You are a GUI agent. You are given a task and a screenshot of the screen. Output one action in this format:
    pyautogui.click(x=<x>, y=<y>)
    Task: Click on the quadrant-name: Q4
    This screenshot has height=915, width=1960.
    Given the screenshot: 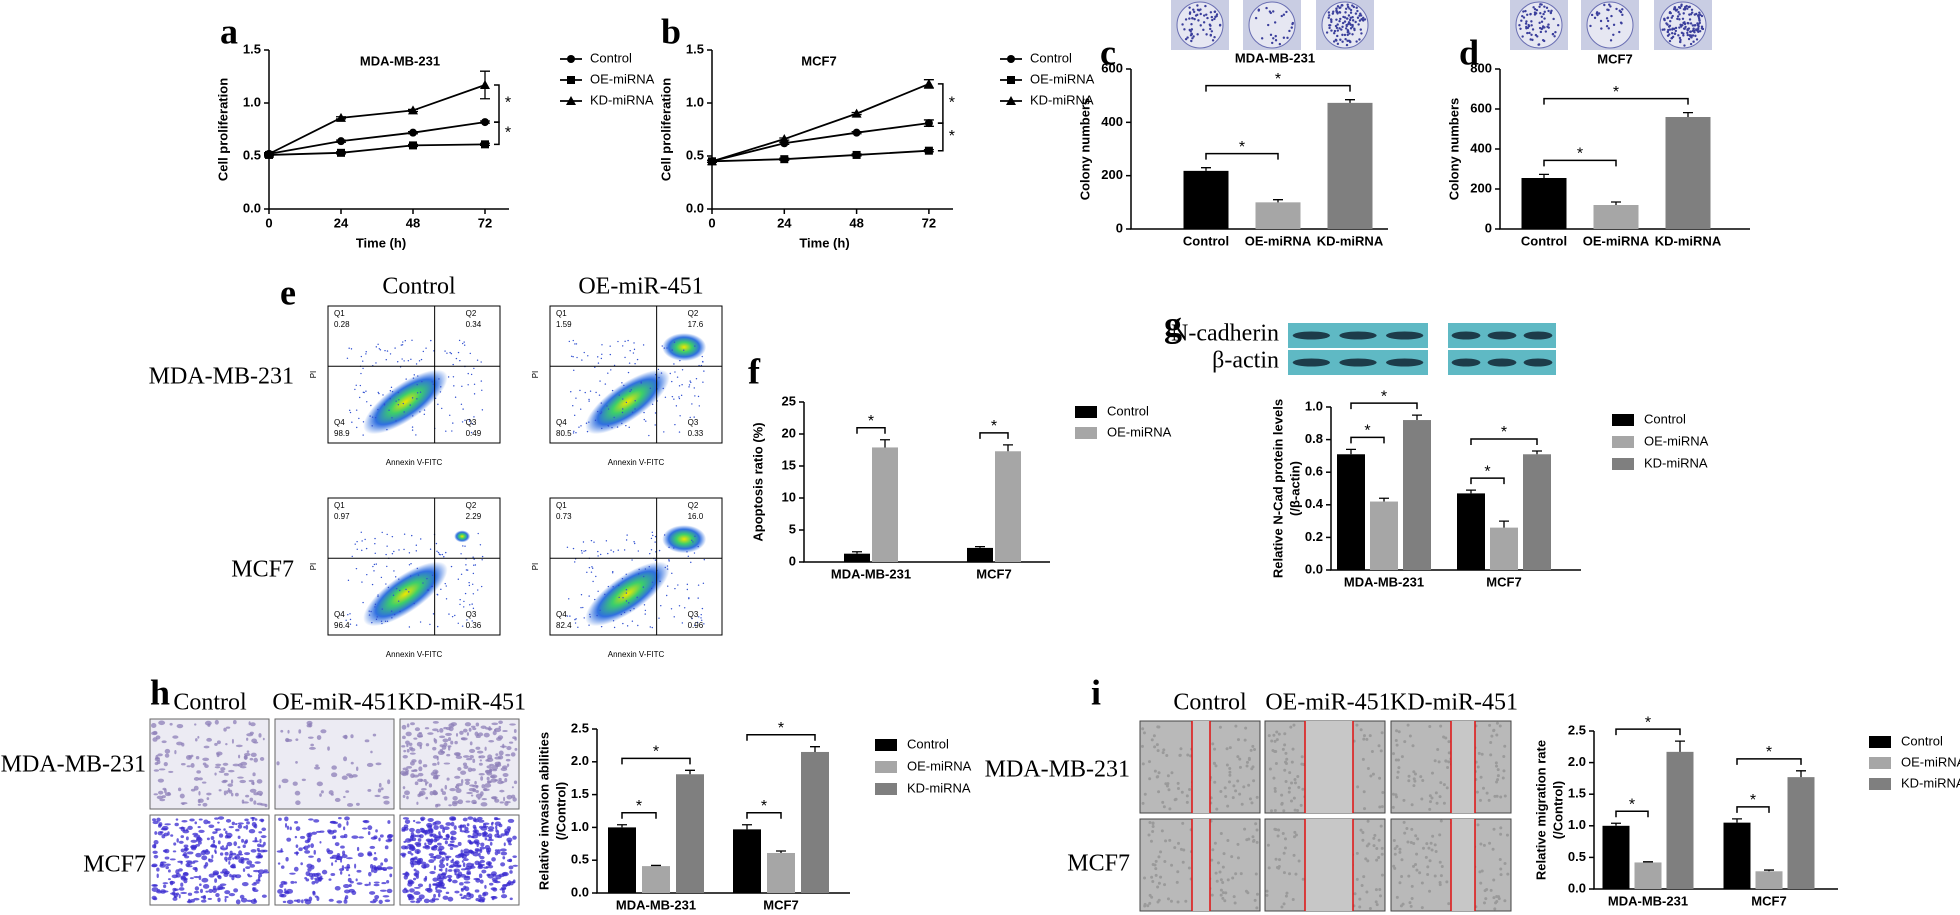 What is the action you would take?
    pyautogui.click(x=339, y=422)
    